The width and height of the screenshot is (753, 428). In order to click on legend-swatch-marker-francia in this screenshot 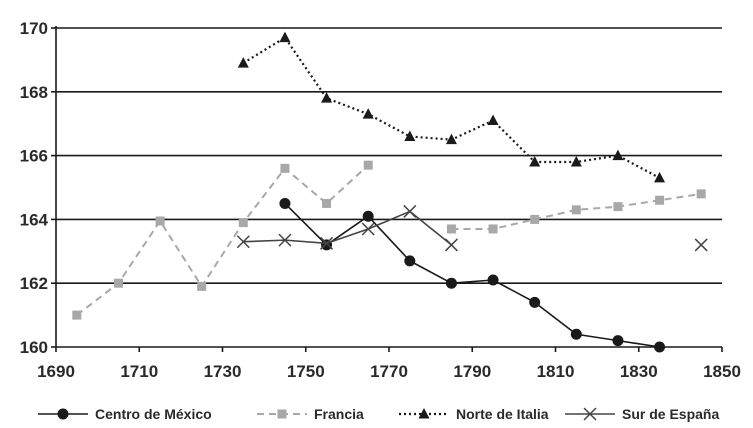, I will do `click(282, 414)`.